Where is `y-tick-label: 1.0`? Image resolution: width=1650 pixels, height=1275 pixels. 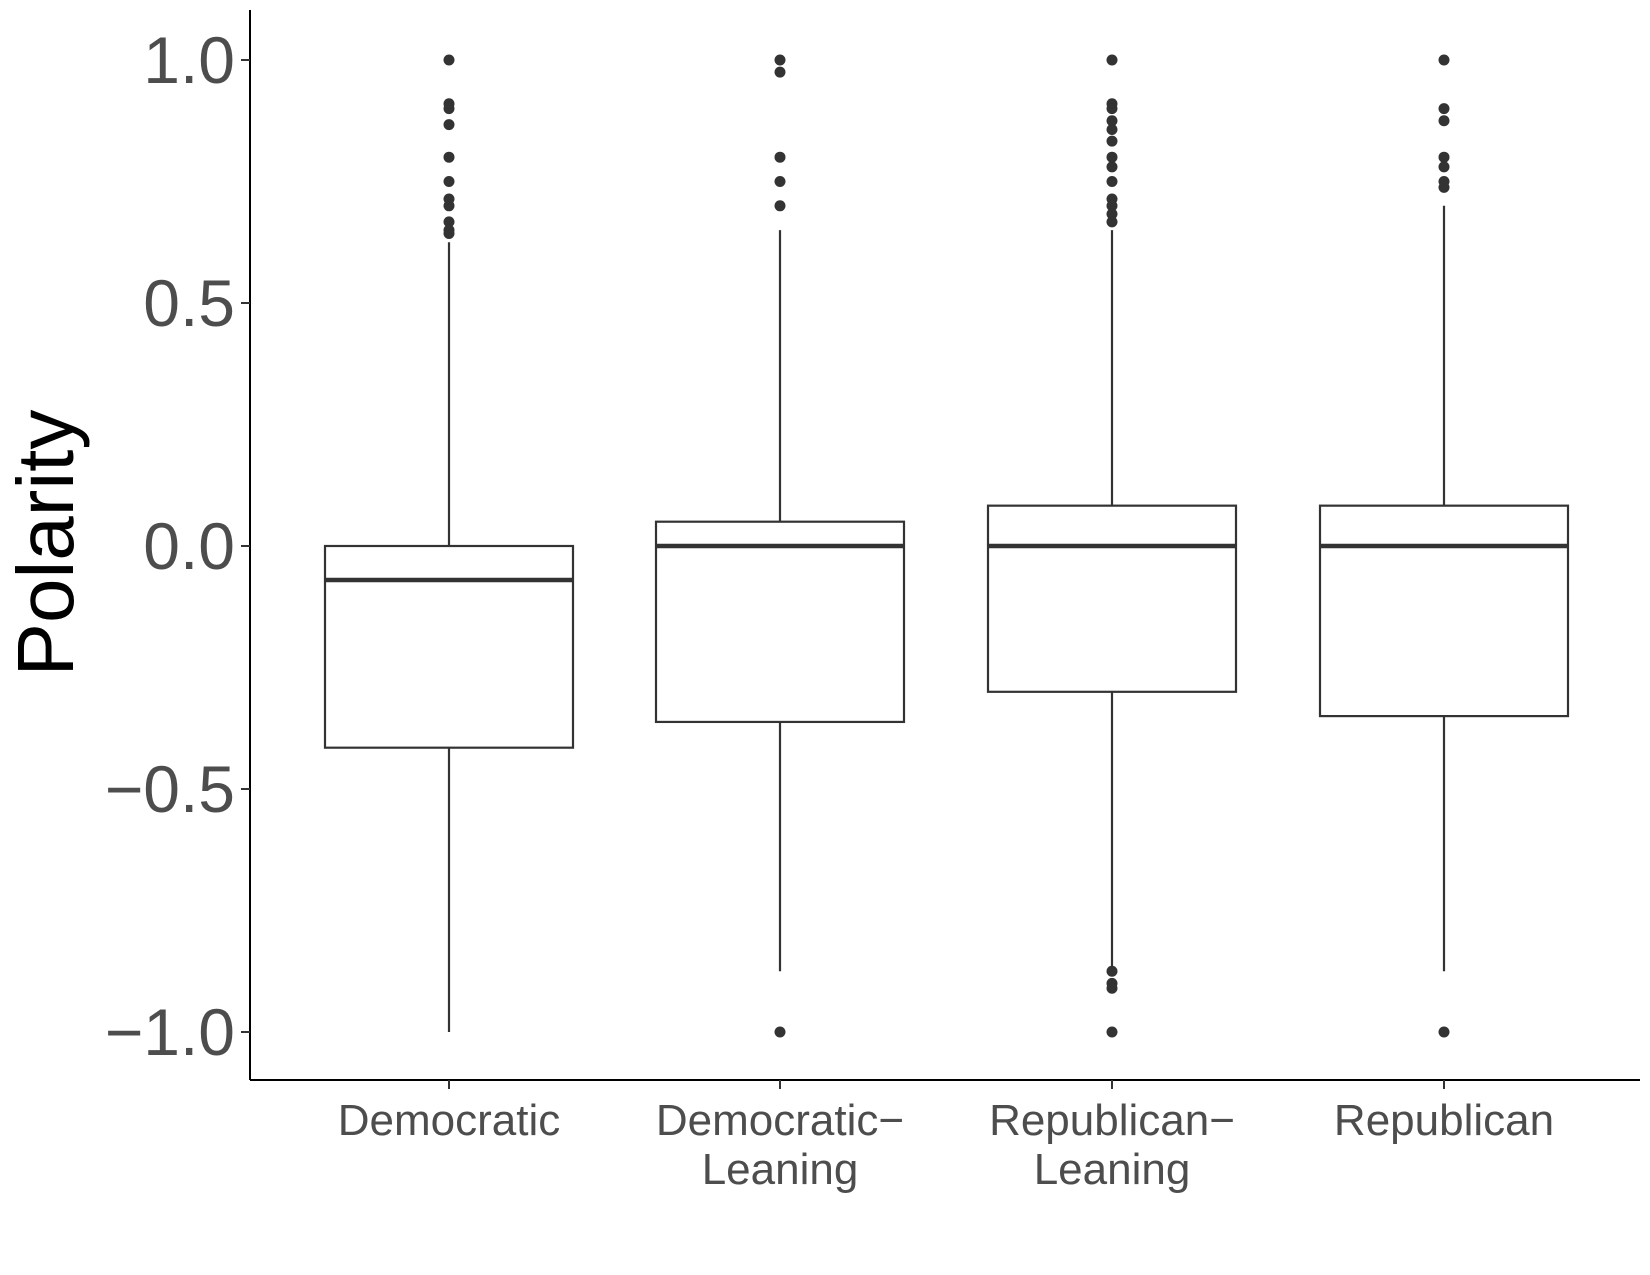 y-tick-label: 1.0 is located at coordinates (189, 60).